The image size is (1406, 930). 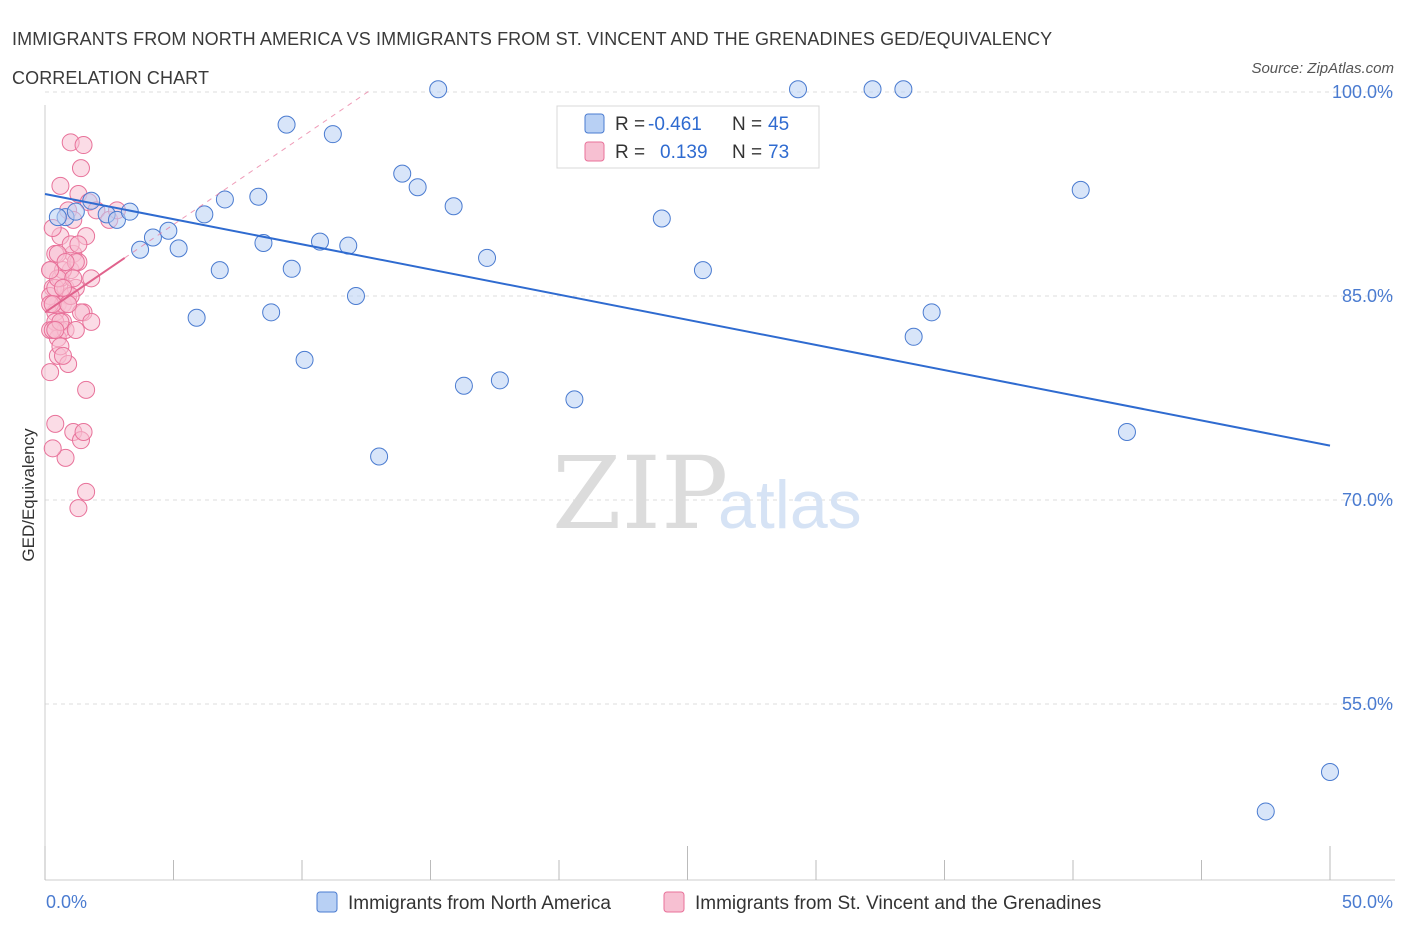 What do you see at coordinates (1367, 902) in the screenshot?
I see `x-tick-label-1: 50.0%` at bounding box center [1367, 902].